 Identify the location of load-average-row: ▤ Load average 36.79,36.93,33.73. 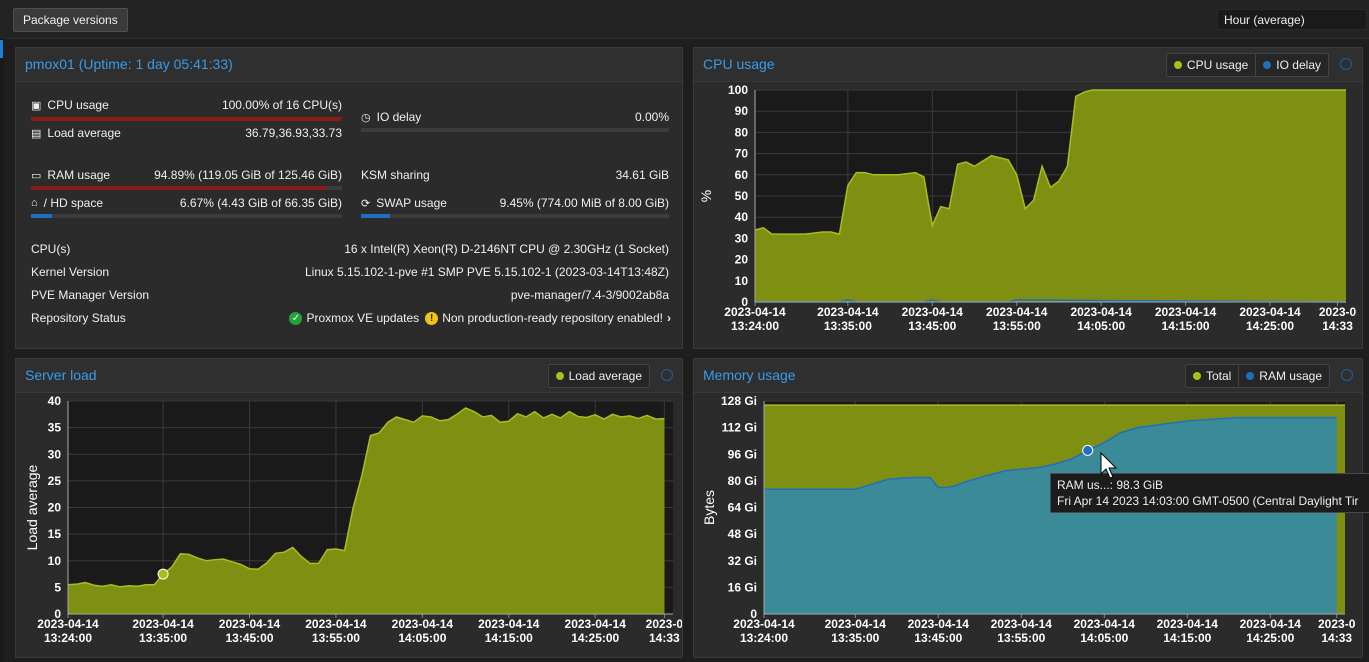
(186, 136).